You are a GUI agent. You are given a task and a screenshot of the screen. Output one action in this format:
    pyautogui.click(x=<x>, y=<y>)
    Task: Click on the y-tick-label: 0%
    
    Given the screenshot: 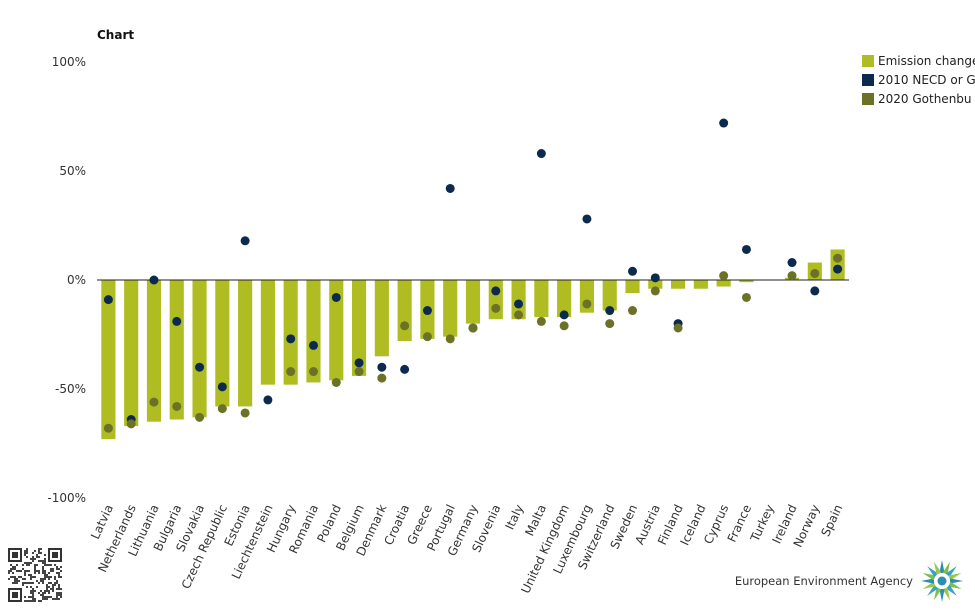 What is the action you would take?
    pyautogui.click(x=76, y=280)
    